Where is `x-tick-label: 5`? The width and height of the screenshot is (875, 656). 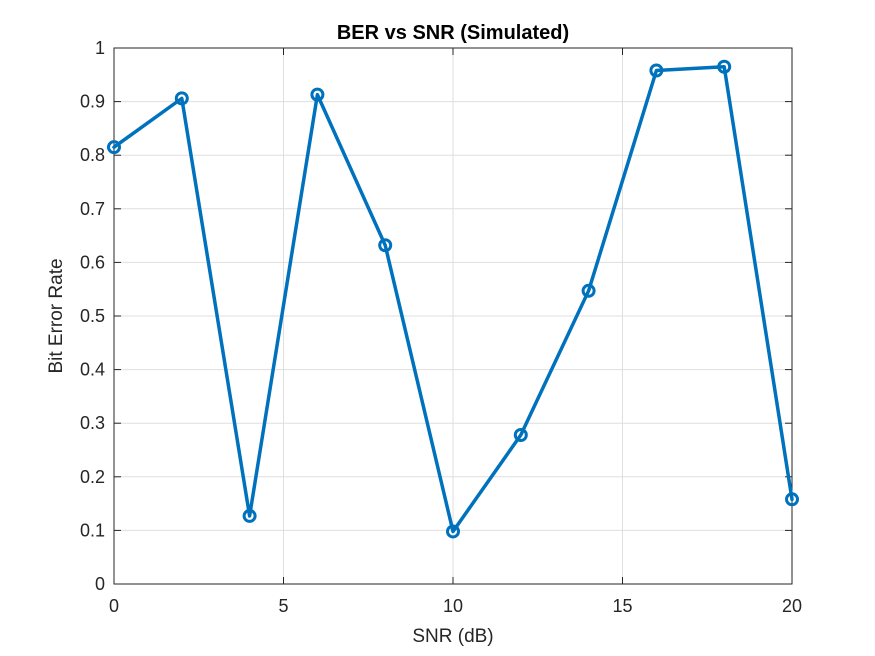 x-tick-label: 5 is located at coordinates (283, 606).